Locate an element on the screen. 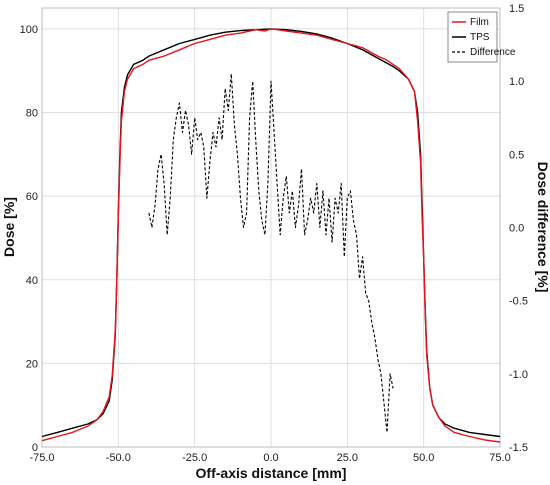 This screenshot has width=550, height=485. y2-tick-label: 1.0 is located at coordinates (516, 82).